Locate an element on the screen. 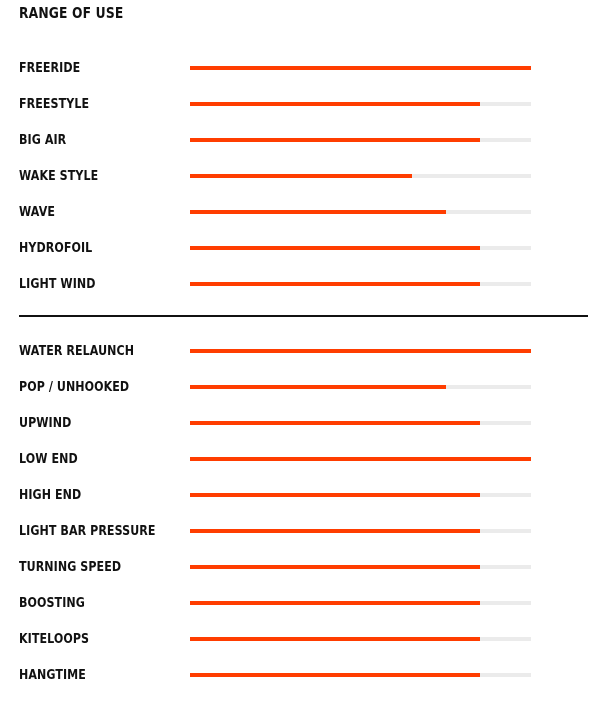 Image resolution: width=602 pixels, height=706 pixels. rating-label: WAVE is located at coordinates (37, 212).